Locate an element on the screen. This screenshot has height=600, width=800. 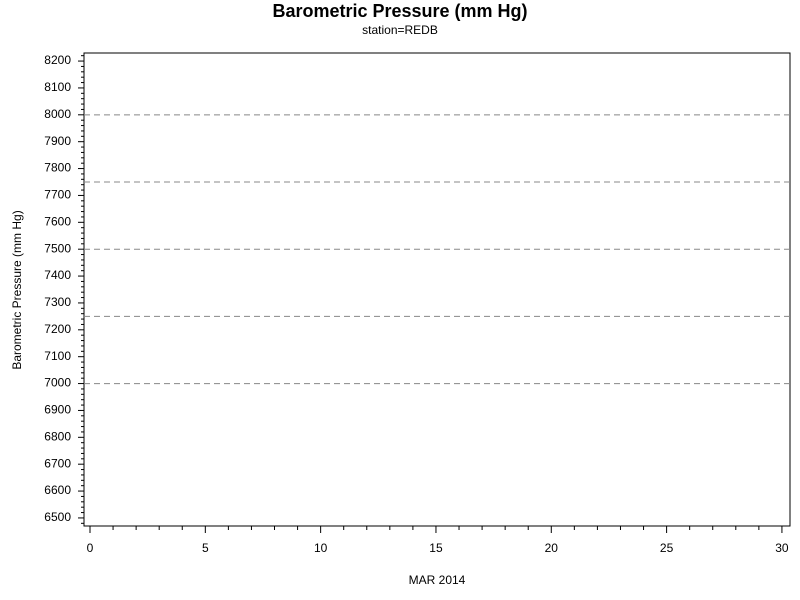
y-tick-label: 7500 is located at coordinates (57, 248).